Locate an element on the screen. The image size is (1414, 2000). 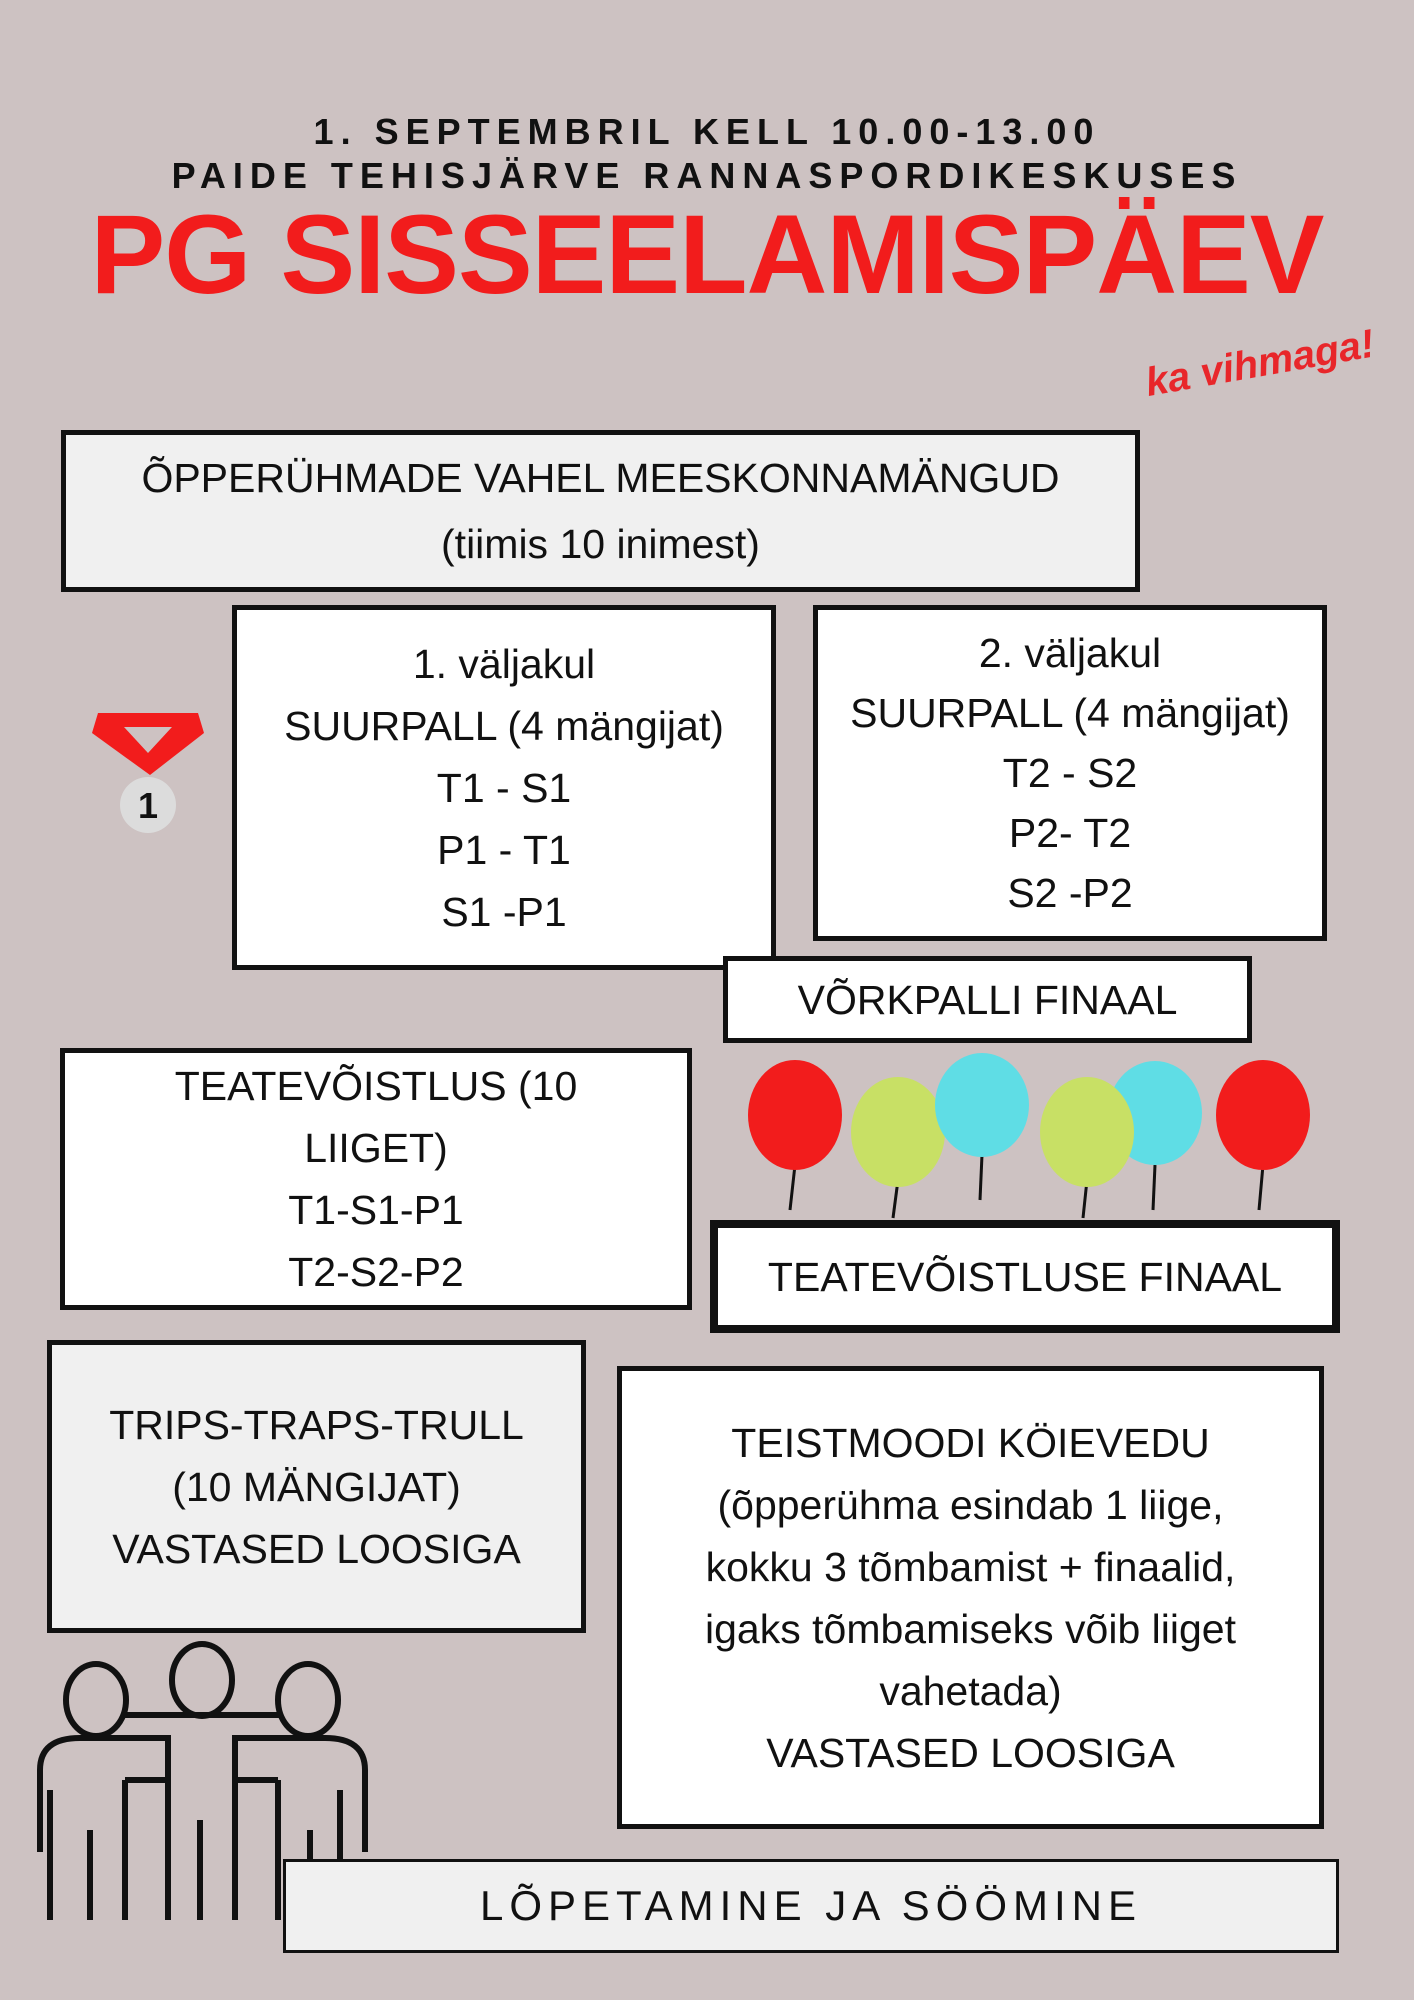
court1-line: S1 -P1 is located at coordinates (504, 911).